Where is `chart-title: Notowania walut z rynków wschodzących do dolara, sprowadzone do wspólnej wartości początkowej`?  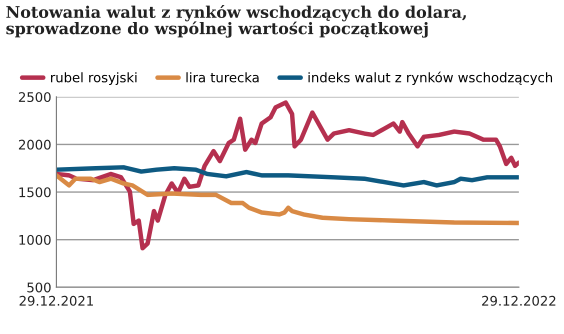 chart-title: Notowania walut z rynków wschodzących do dolara, sprowadzone do wspólnej wartości początkowej is located at coordinates (236, 21).